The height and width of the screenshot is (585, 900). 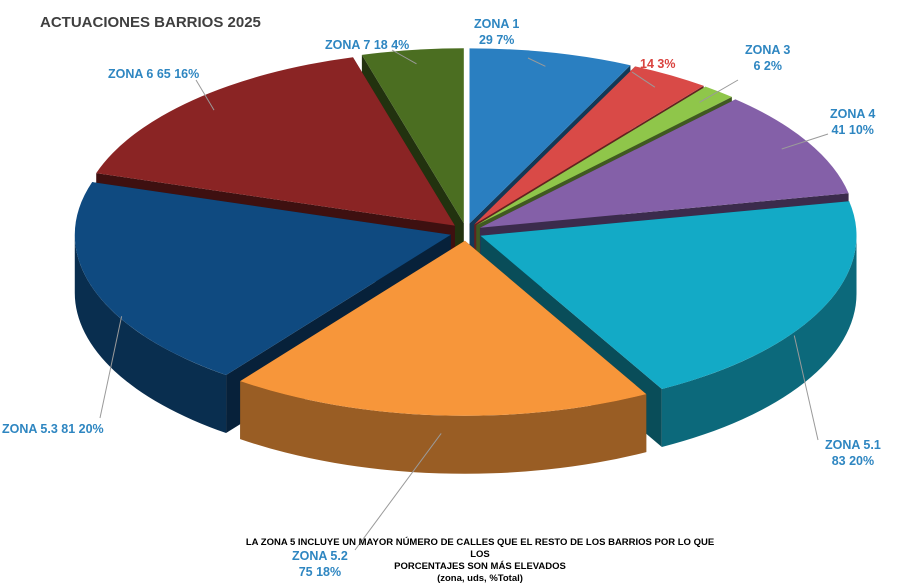 What do you see at coordinates (767, 58) in the screenshot?
I see `label-zona-3: ZONA 3 6 2%` at bounding box center [767, 58].